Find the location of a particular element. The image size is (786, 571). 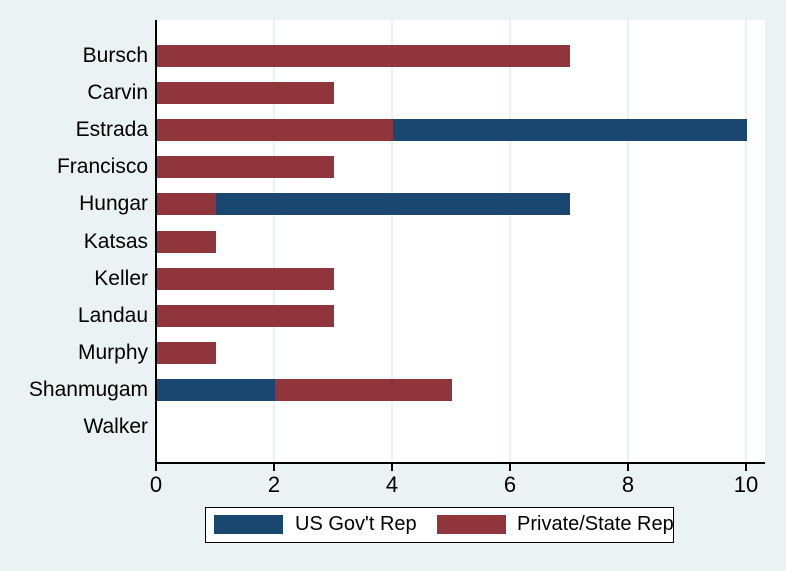

category-label: Francisco is located at coordinates (102, 166).